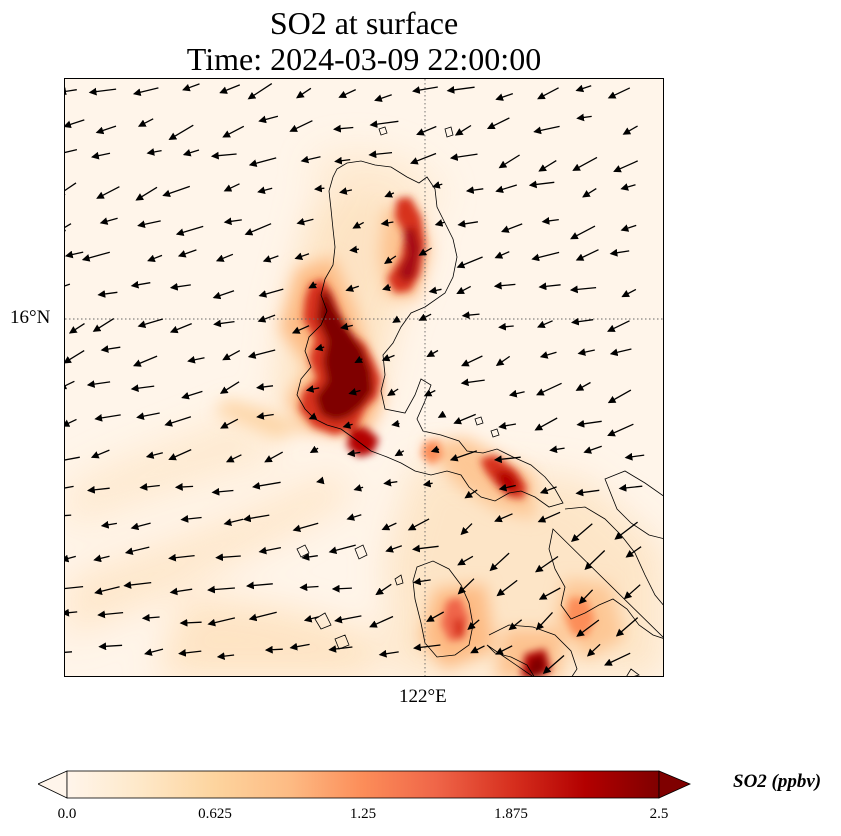 The height and width of the screenshot is (836, 841). Describe the element at coordinates (67, 814) in the screenshot. I see `colorbar-tick-label: 0.0` at that location.